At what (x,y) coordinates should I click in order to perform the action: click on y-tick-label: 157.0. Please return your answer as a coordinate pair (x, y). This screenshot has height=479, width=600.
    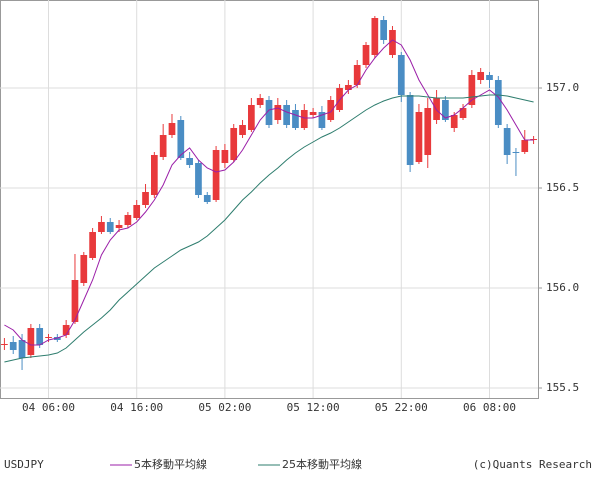
    Looking at the image, I should click on (562, 87).